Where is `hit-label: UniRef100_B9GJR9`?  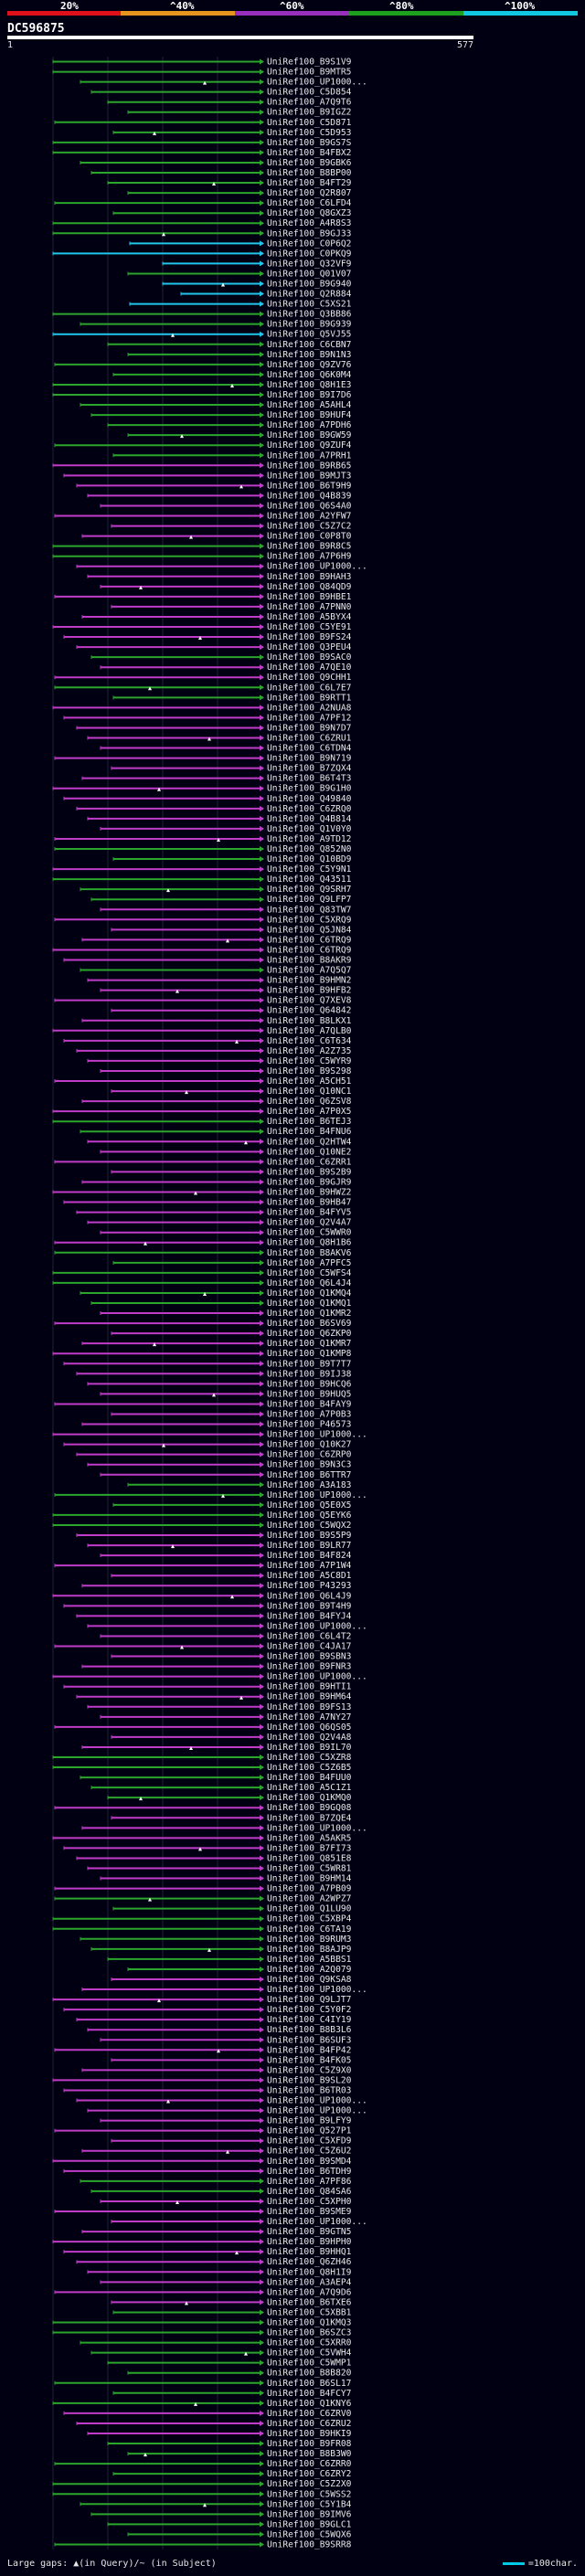 hit-label: UniRef100_B9GJR9 is located at coordinates (310, 1182).